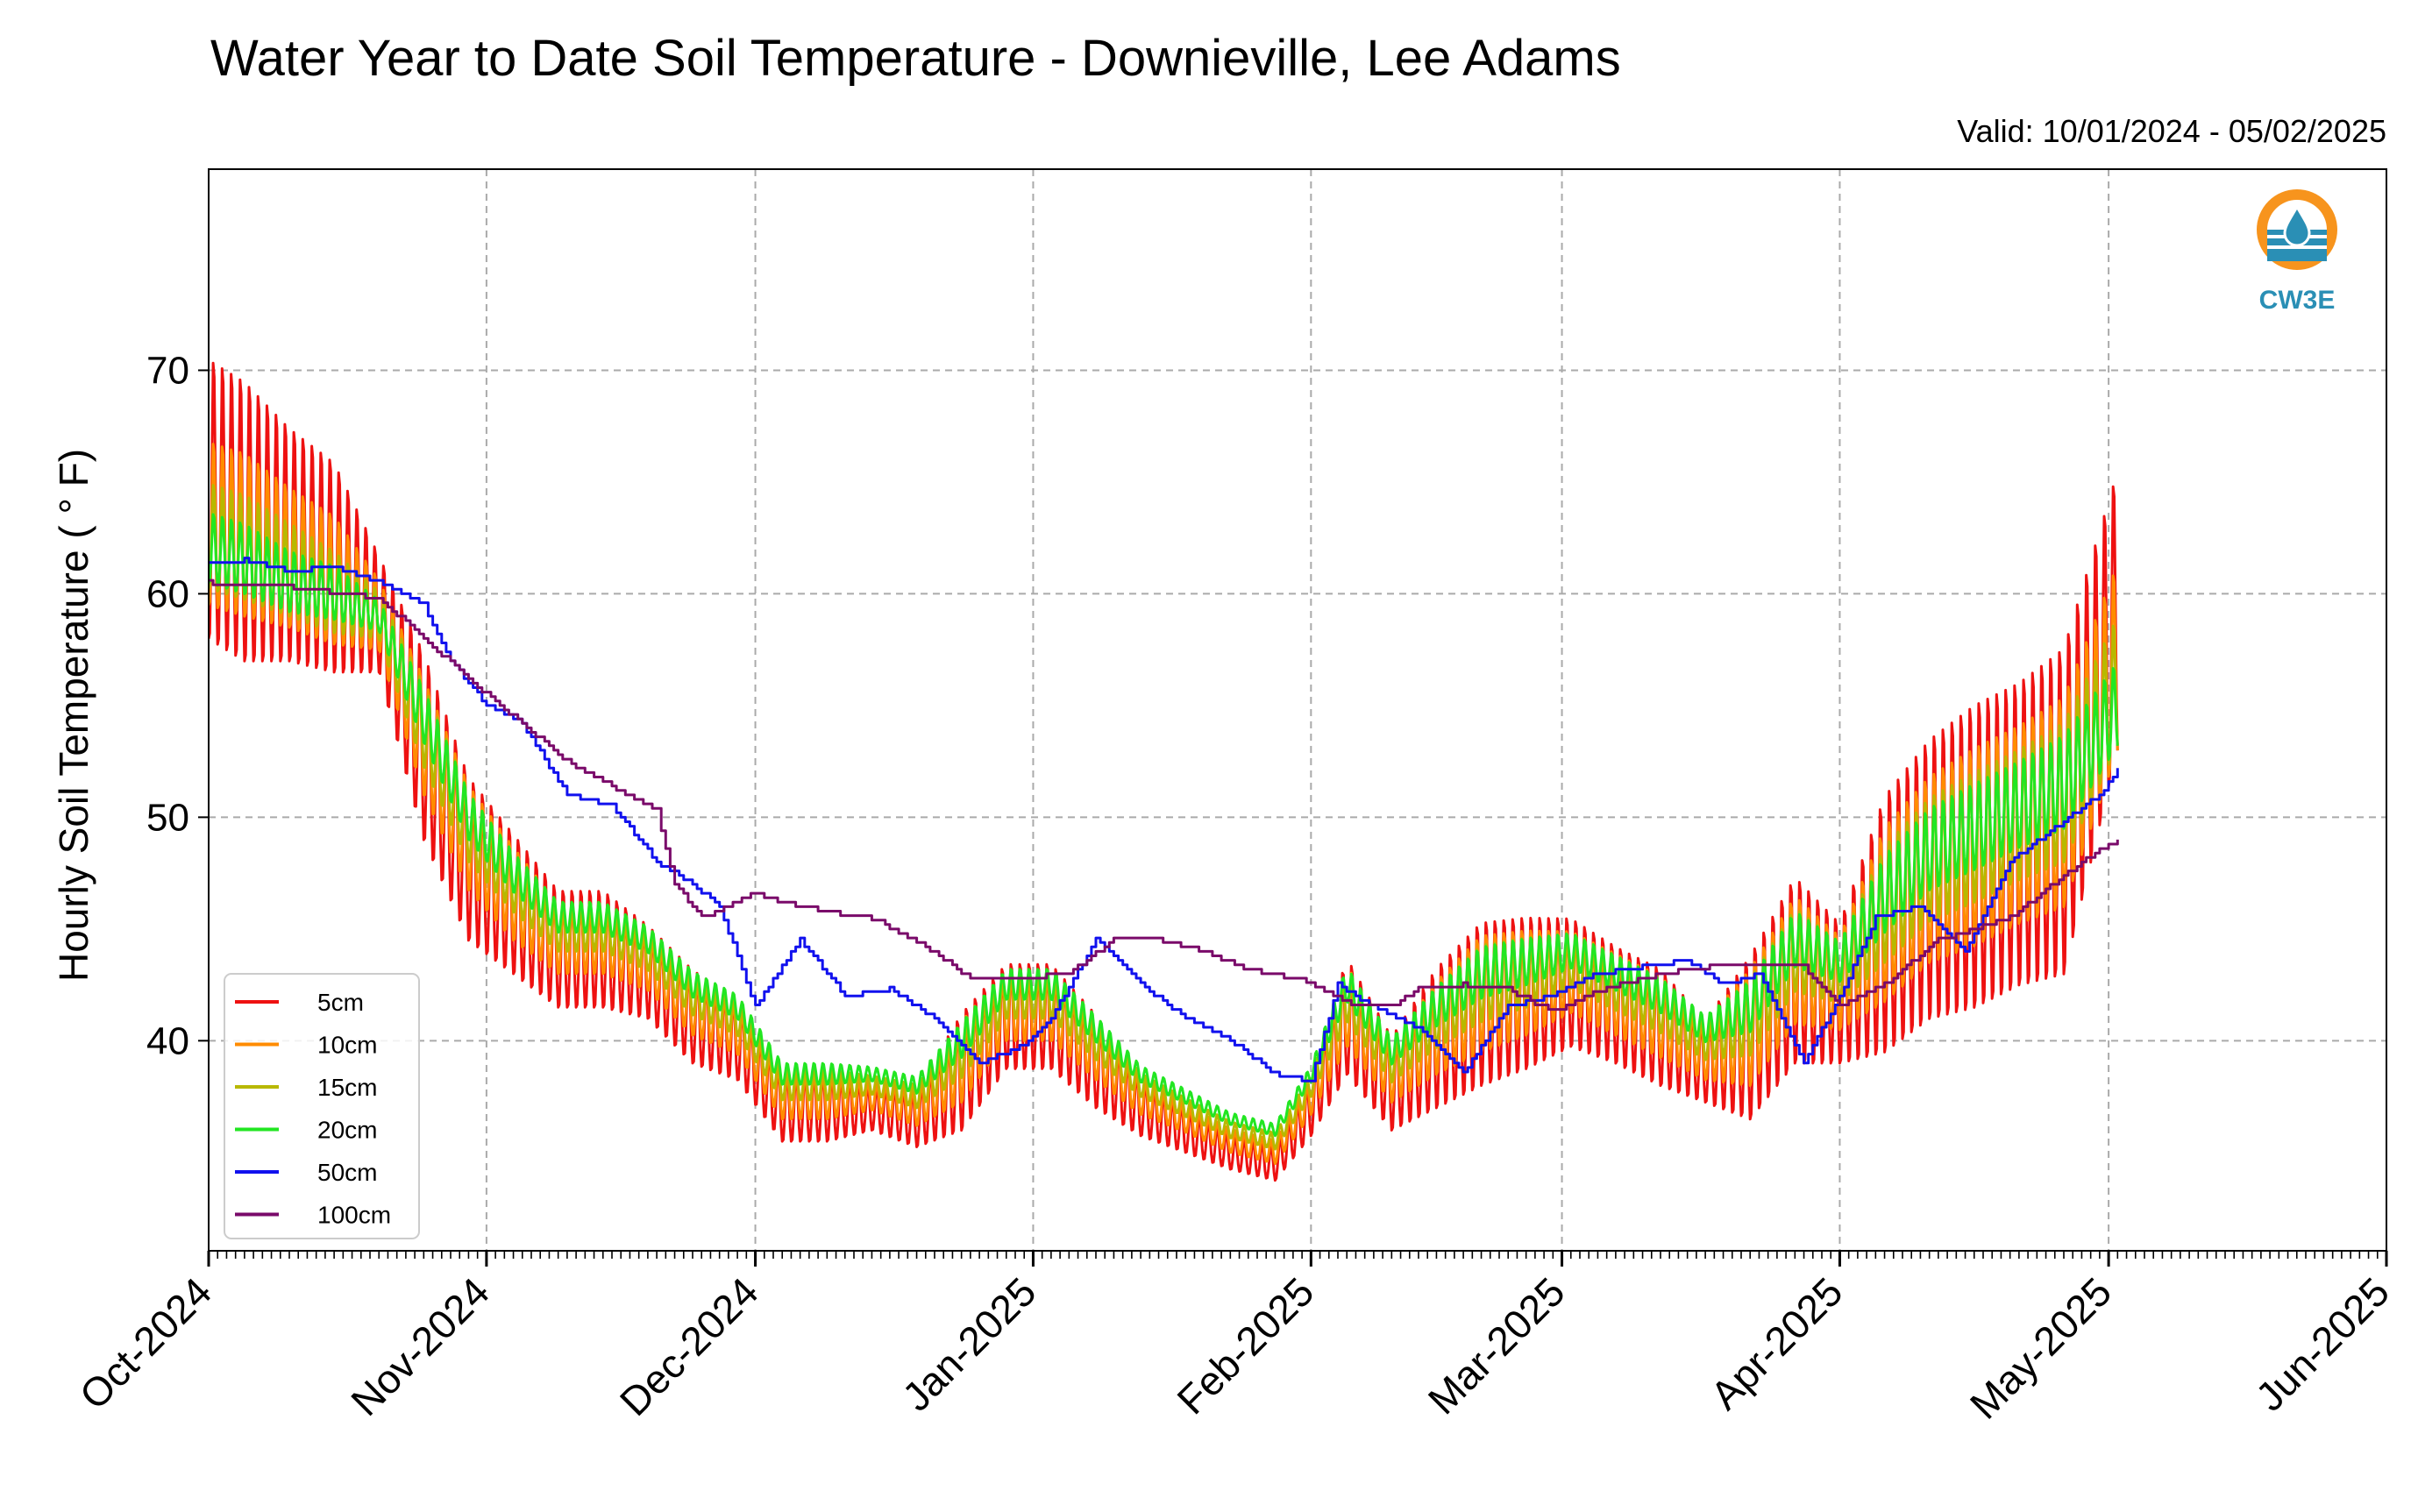  What do you see at coordinates (2297, 300) in the screenshot?
I see `cw3e-logo-text: CW3E` at bounding box center [2297, 300].